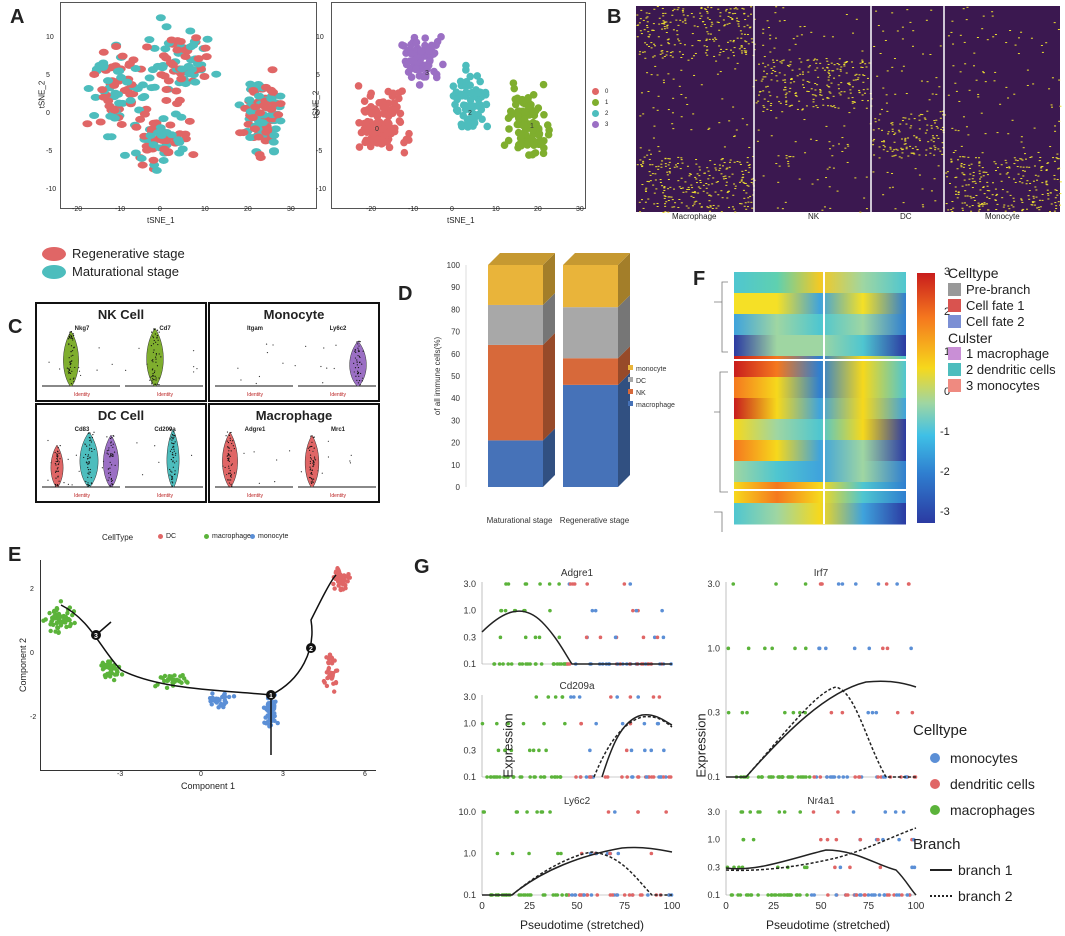  I want to click on trajectory-legend-item: monocyte, so click(269, 536).